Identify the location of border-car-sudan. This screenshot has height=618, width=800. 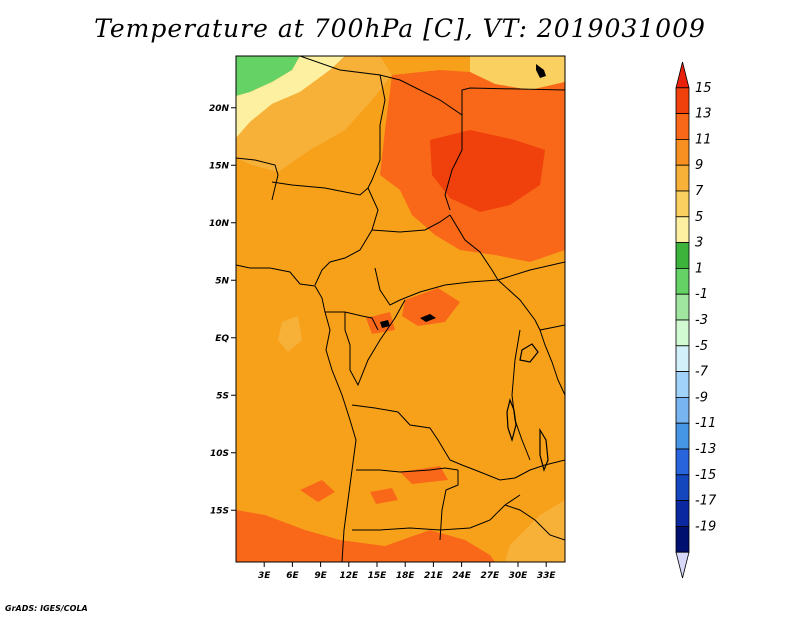
(474, 247).